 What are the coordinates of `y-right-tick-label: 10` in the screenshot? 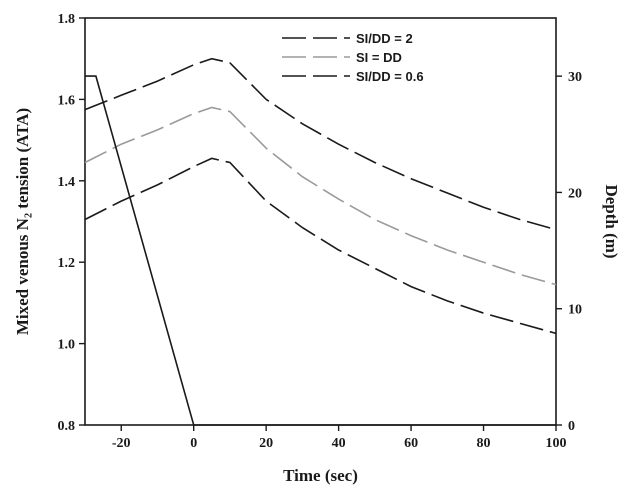 It's located at (575, 310).